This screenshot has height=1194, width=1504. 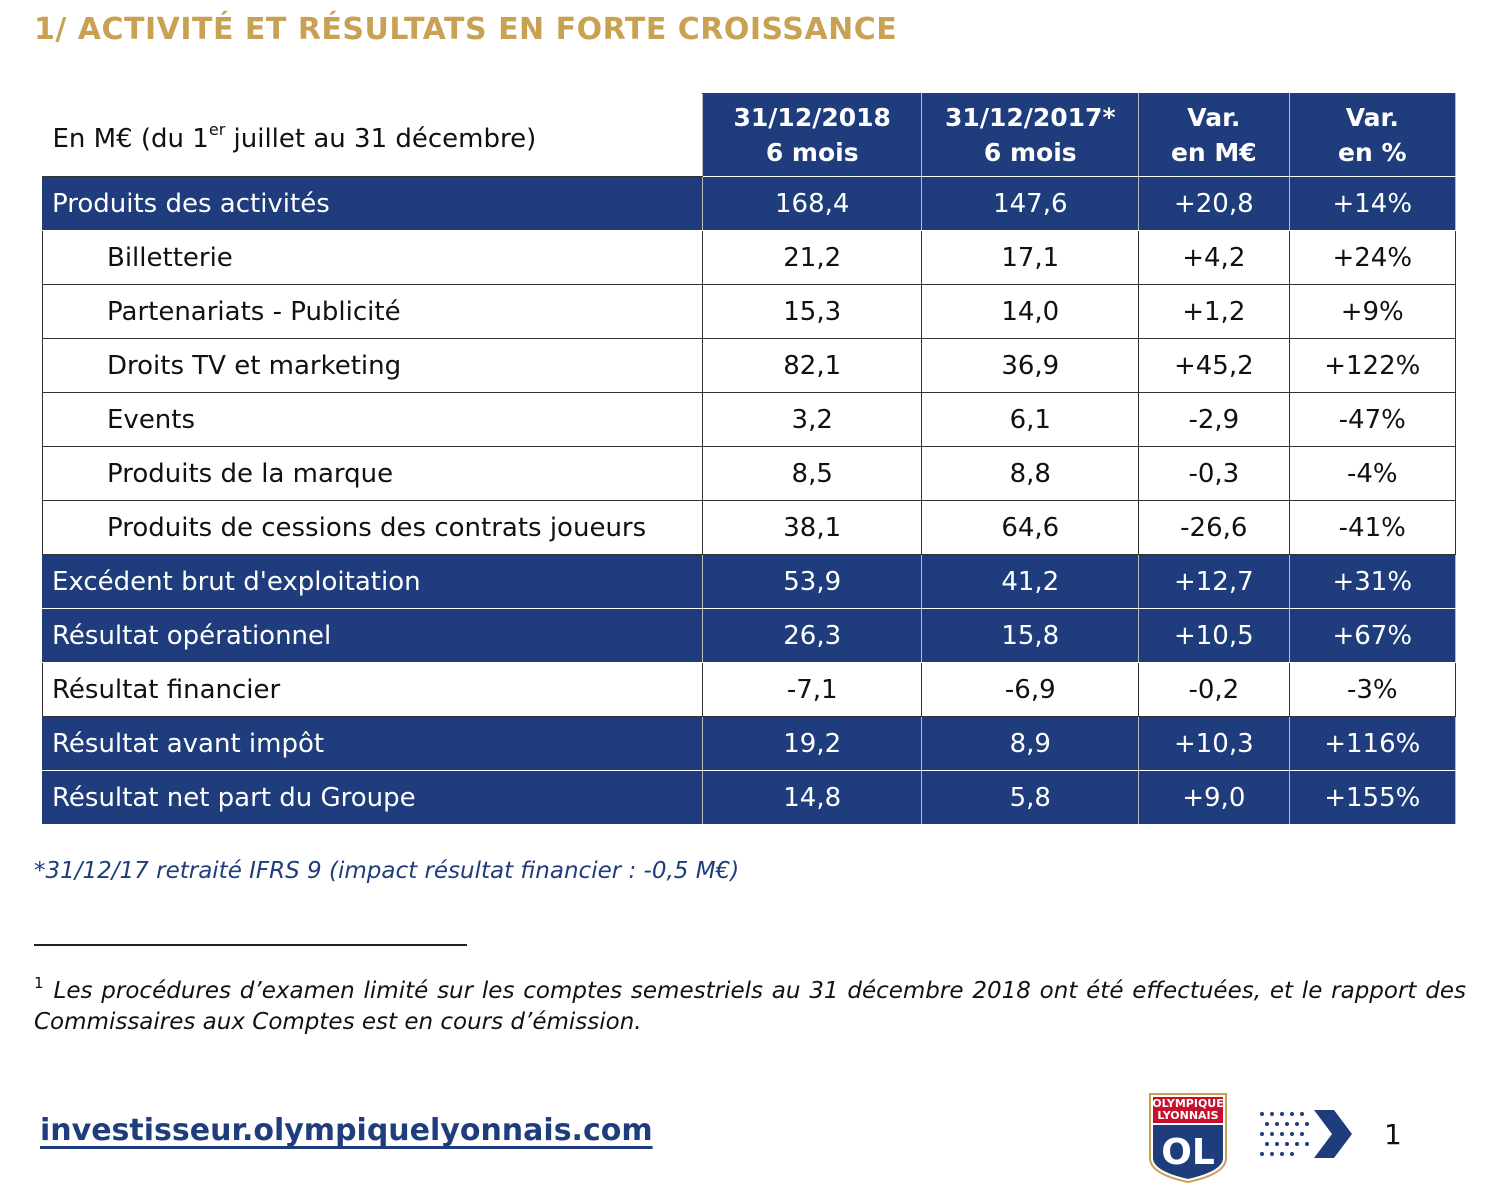 What do you see at coordinates (1372, 581) in the screenshot?
I see `value-cell: +31%` at bounding box center [1372, 581].